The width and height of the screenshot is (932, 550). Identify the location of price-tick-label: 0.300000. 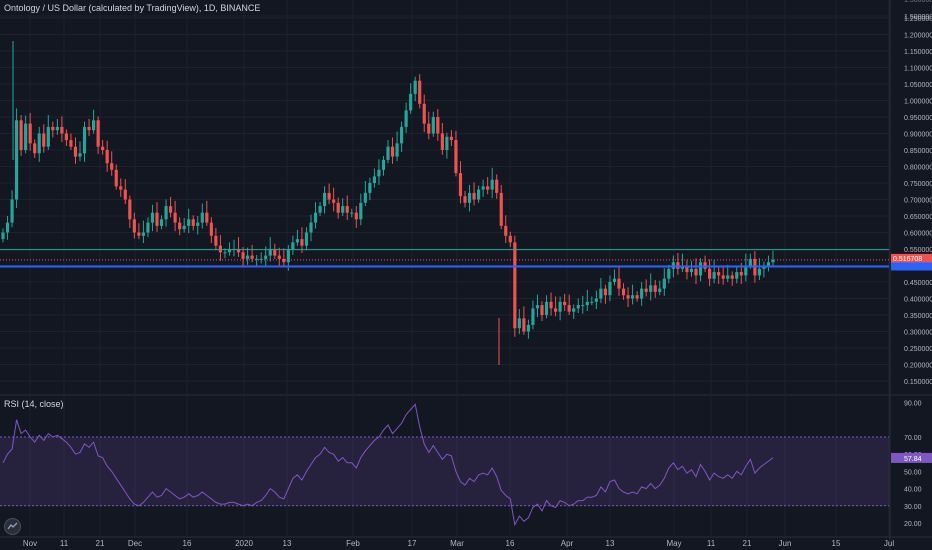
(918, 333).